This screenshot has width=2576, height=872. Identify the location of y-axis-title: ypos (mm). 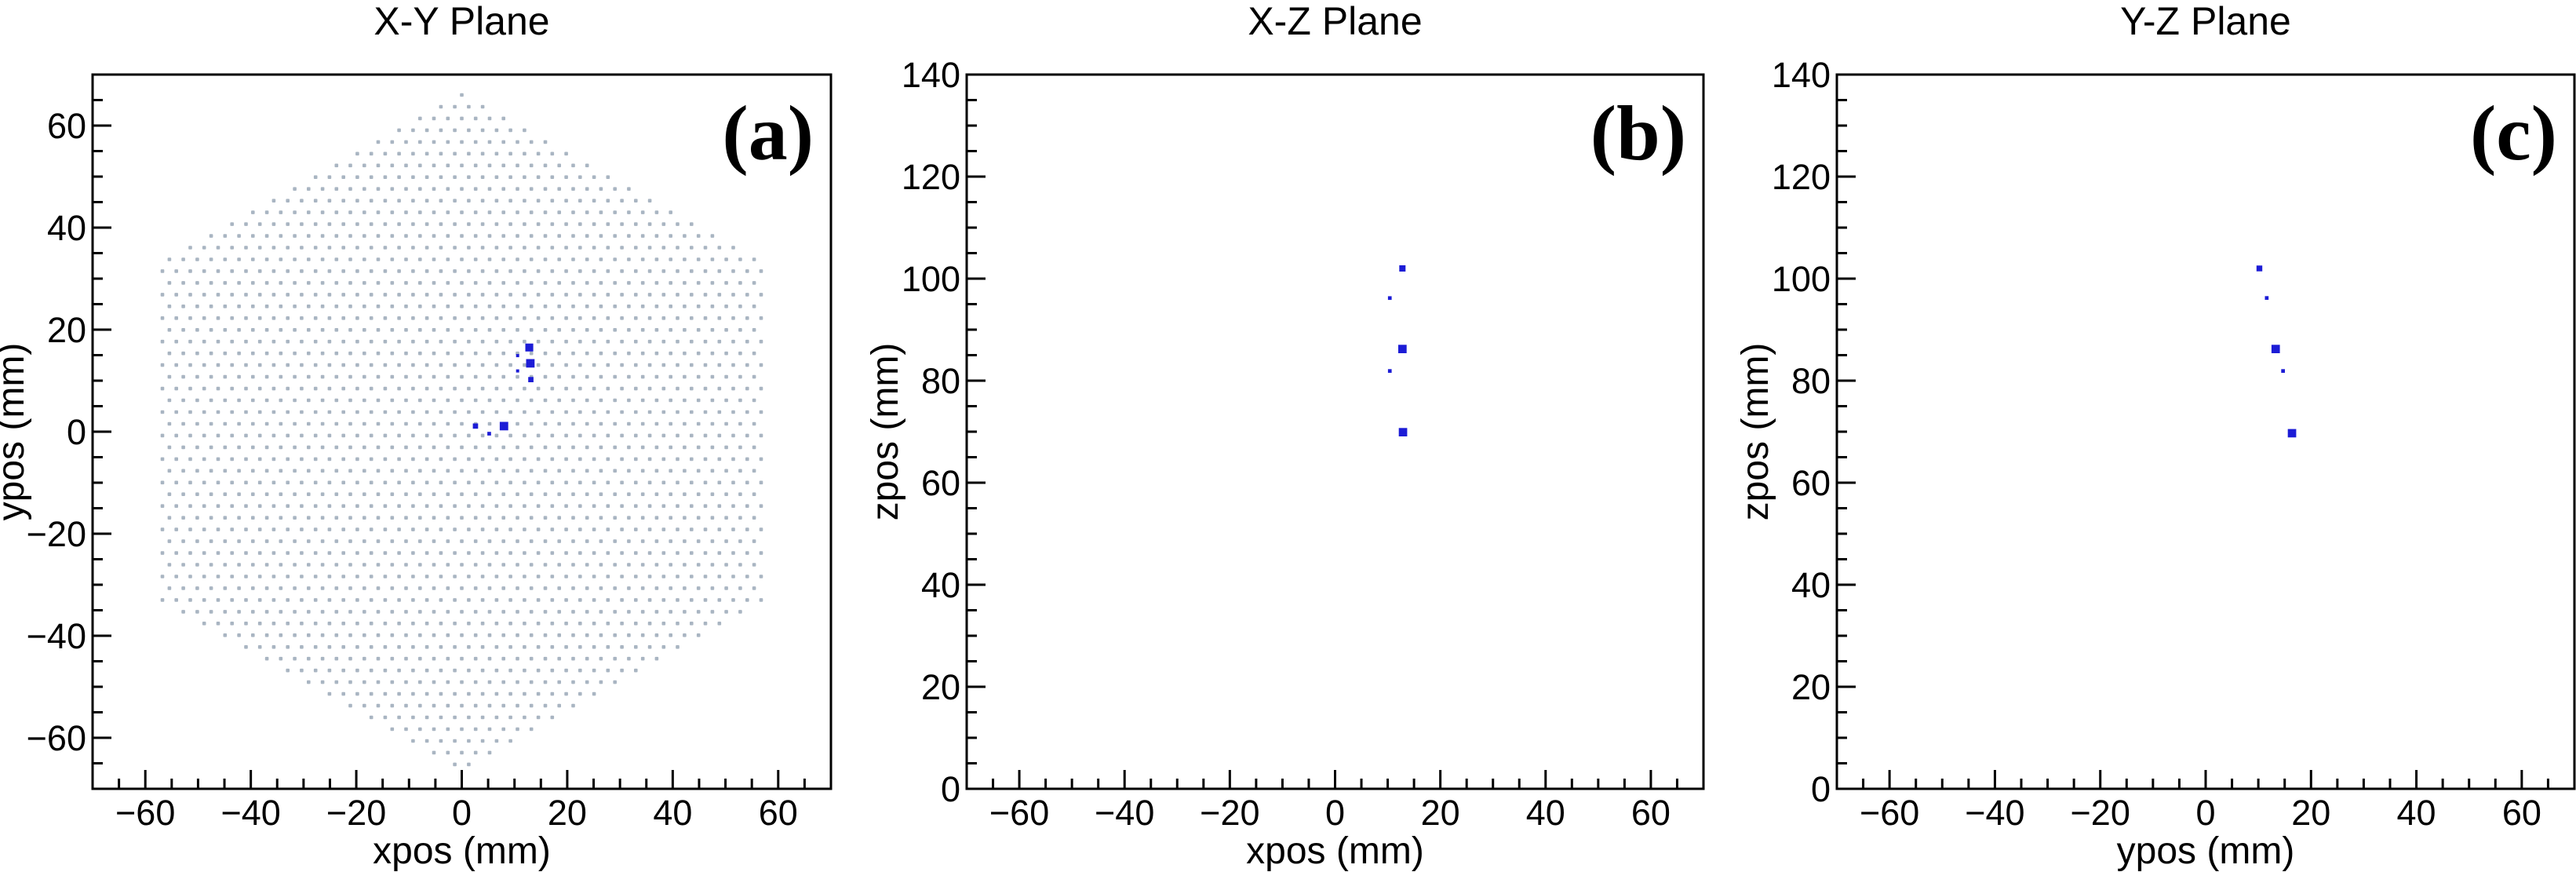
(16, 432).